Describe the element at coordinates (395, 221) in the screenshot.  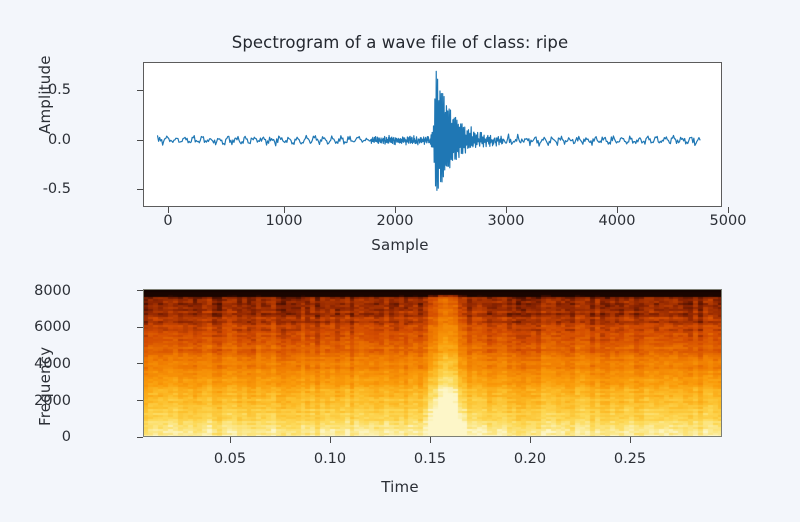
I see `waveform-xtick-2: 2000` at that location.